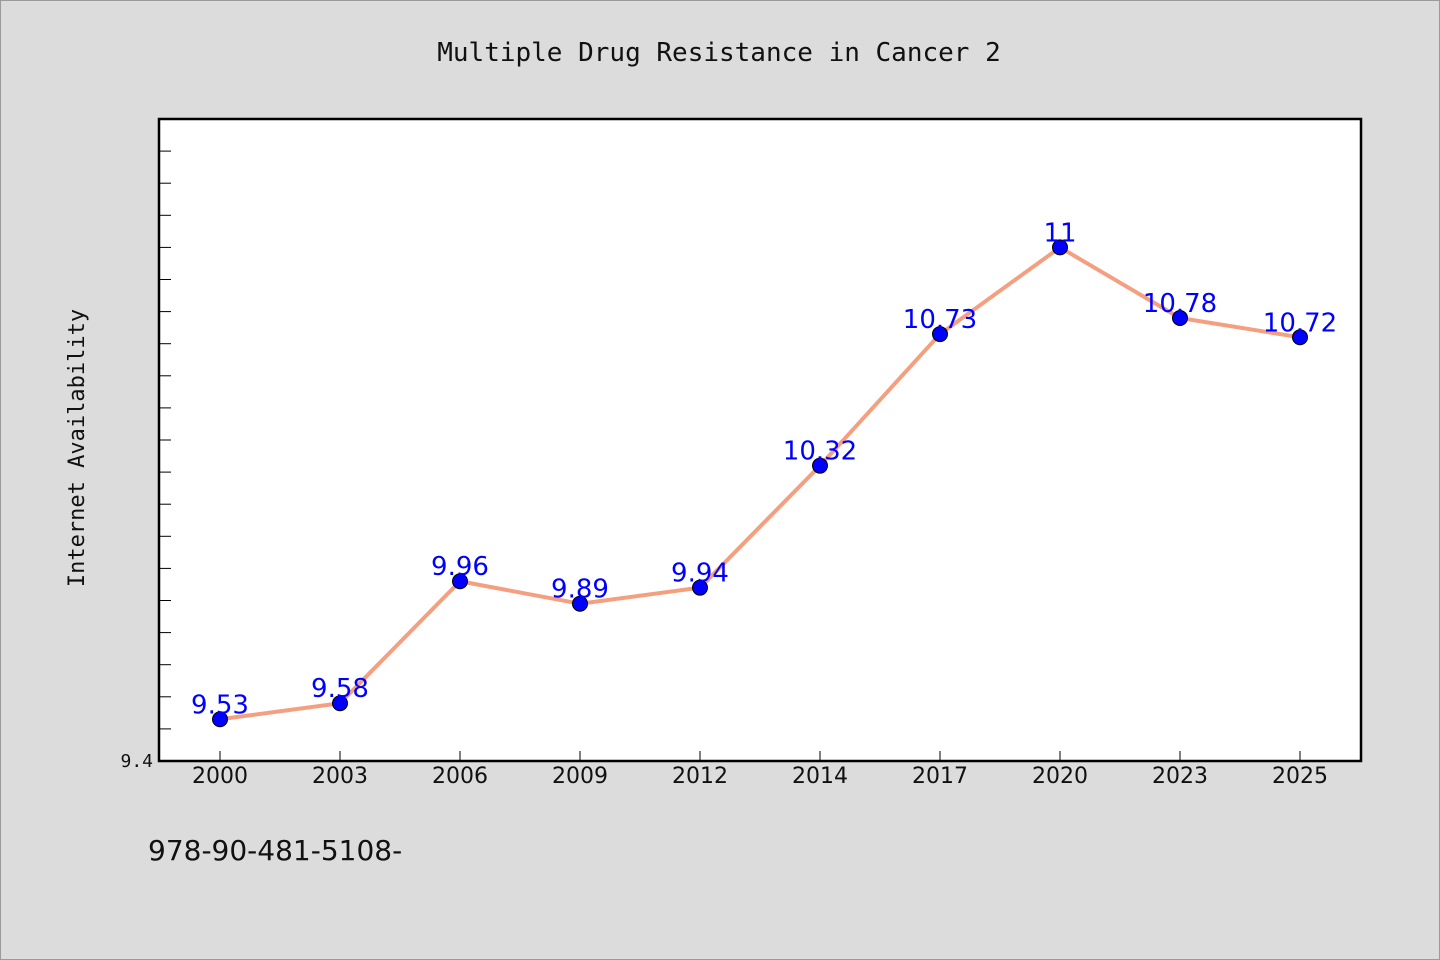 The image size is (1440, 960). Describe the element at coordinates (580, 776) in the screenshot. I see `x-tick-label: 2009` at that location.